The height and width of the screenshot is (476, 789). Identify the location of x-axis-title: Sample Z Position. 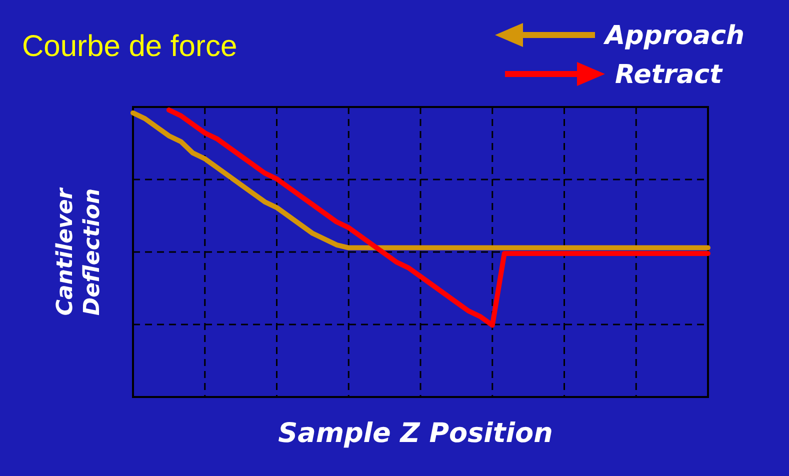
(415, 433).